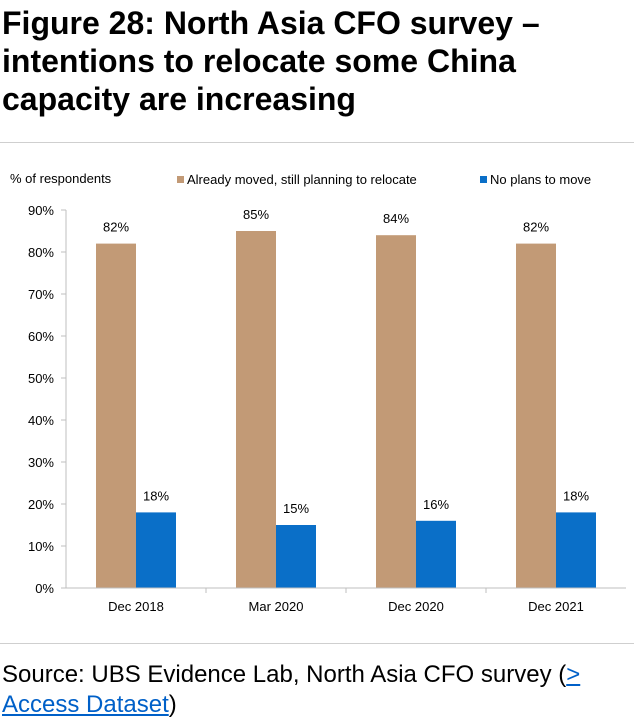 Image resolution: width=642 pixels, height=726 pixels. Describe the element at coordinates (41, 252) in the screenshot. I see `y-tick-label: 80%` at that location.